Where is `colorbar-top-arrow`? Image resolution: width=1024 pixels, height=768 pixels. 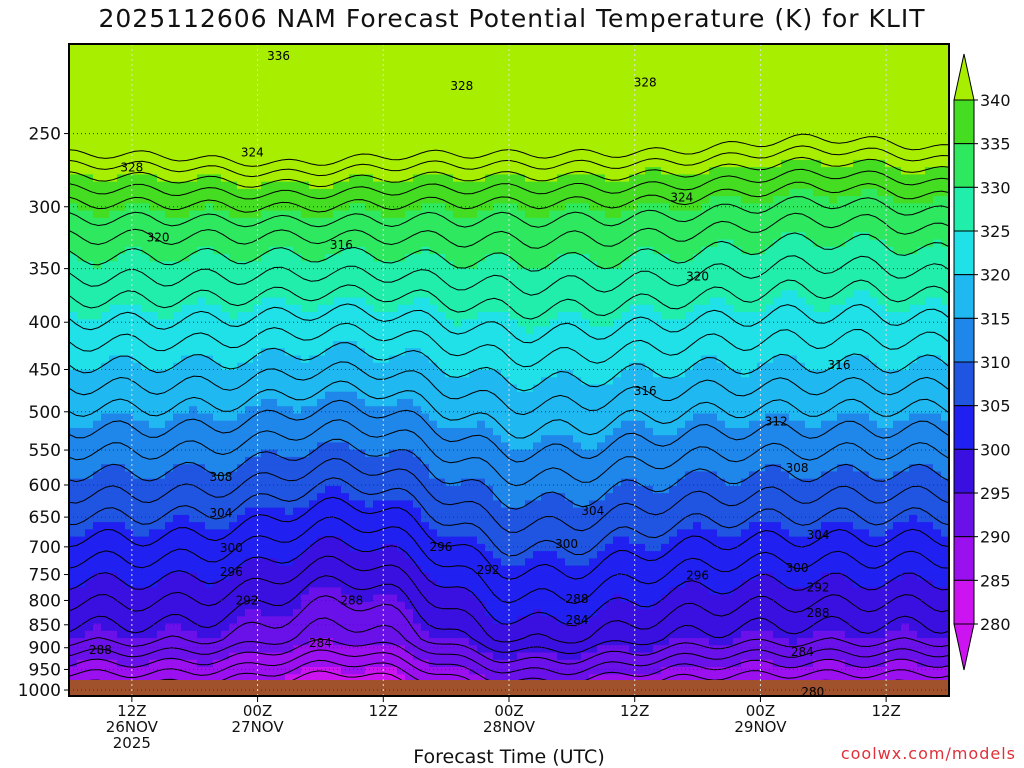
colorbar-top-arrow is located at coordinates (964, 77).